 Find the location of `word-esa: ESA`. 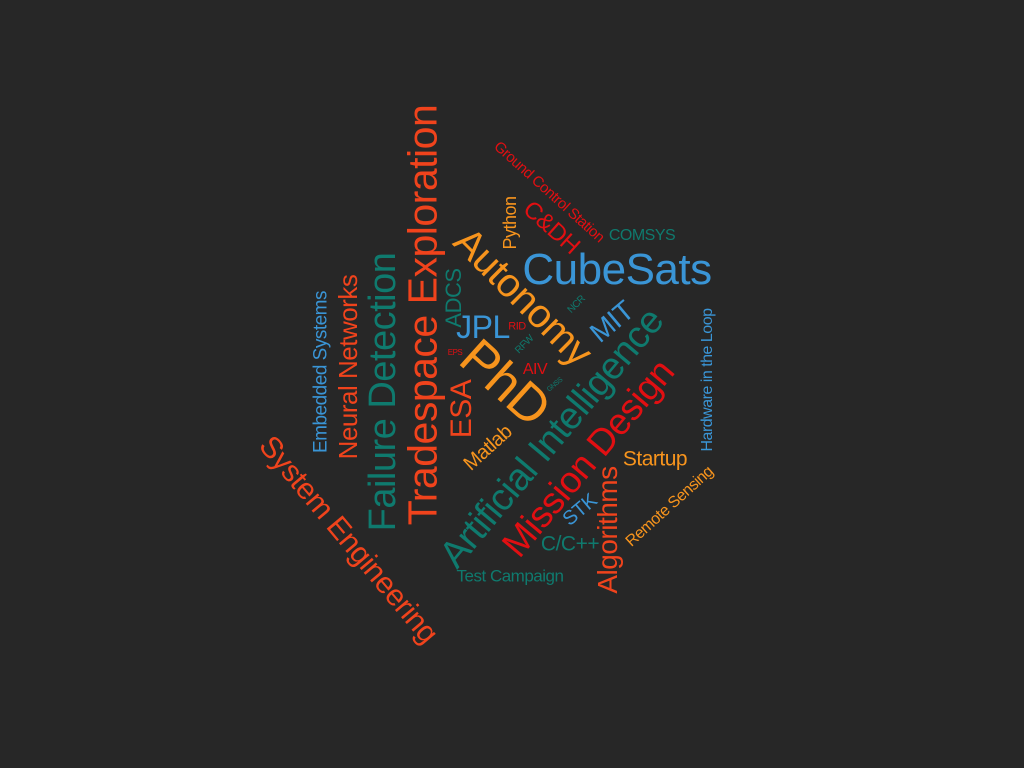

word-esa: ESA is located at coordinates (461, 409).